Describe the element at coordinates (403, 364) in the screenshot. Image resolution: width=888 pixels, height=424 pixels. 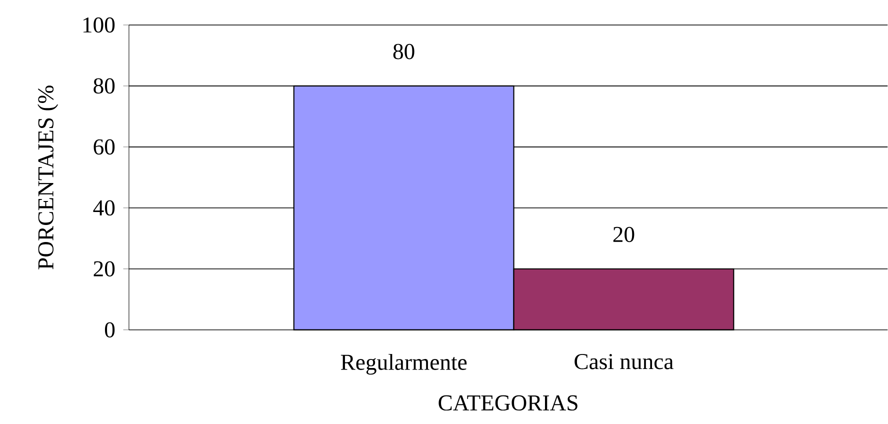
I see `x-tick-label: Regularmente` at that location.